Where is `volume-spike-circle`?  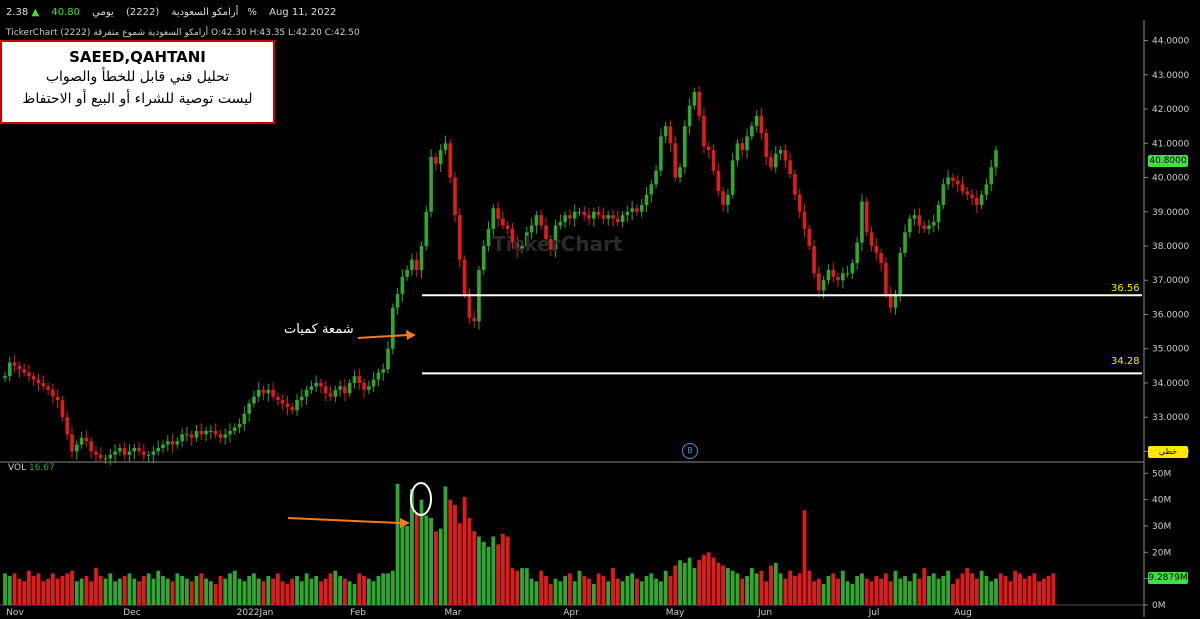
volume-spike-circle is located at coordinates (421, 499).